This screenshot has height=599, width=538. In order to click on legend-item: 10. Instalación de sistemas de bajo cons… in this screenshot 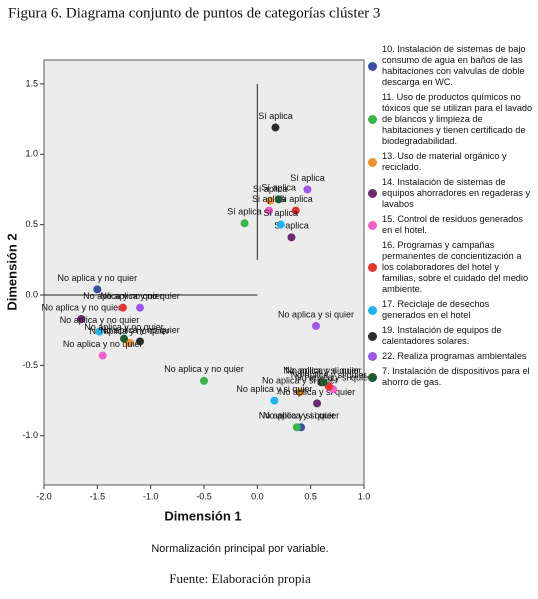, I will do `click(451, 66)`.